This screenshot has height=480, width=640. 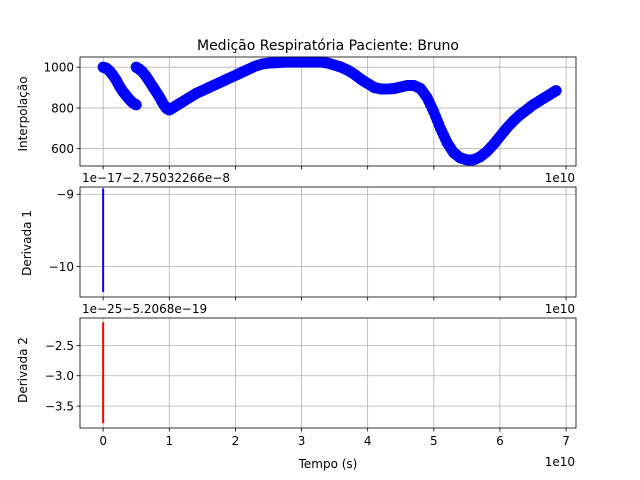 I want to click on x-tick-label: 3, so click(x=302, y=441).